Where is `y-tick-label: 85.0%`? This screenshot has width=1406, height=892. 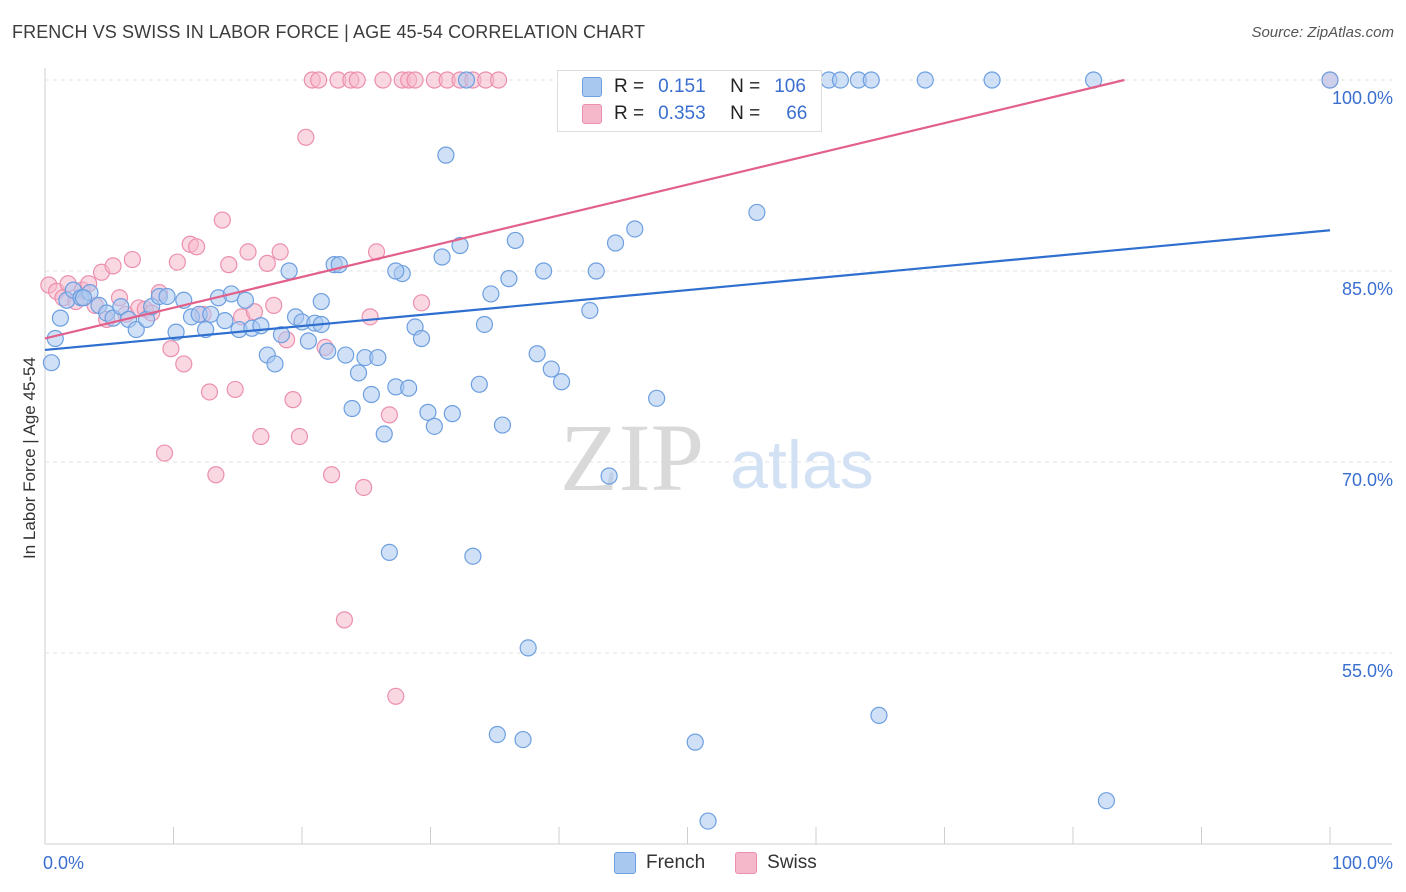 y-tick-label: 85.0% is located at coordinates (1367, 289).